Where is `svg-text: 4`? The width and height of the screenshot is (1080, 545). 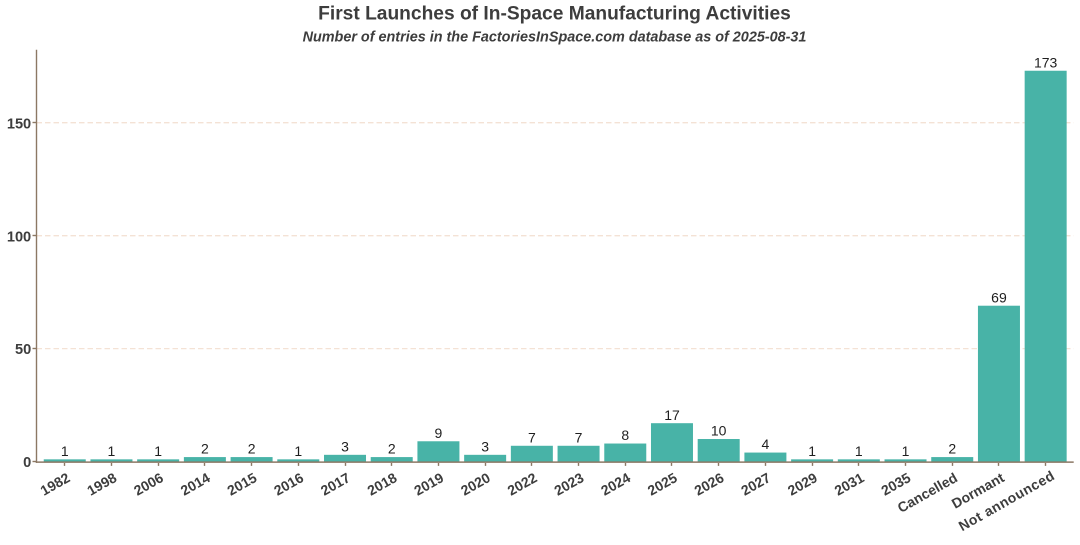
svg-text: 4 is located at coordinates (766, 444).